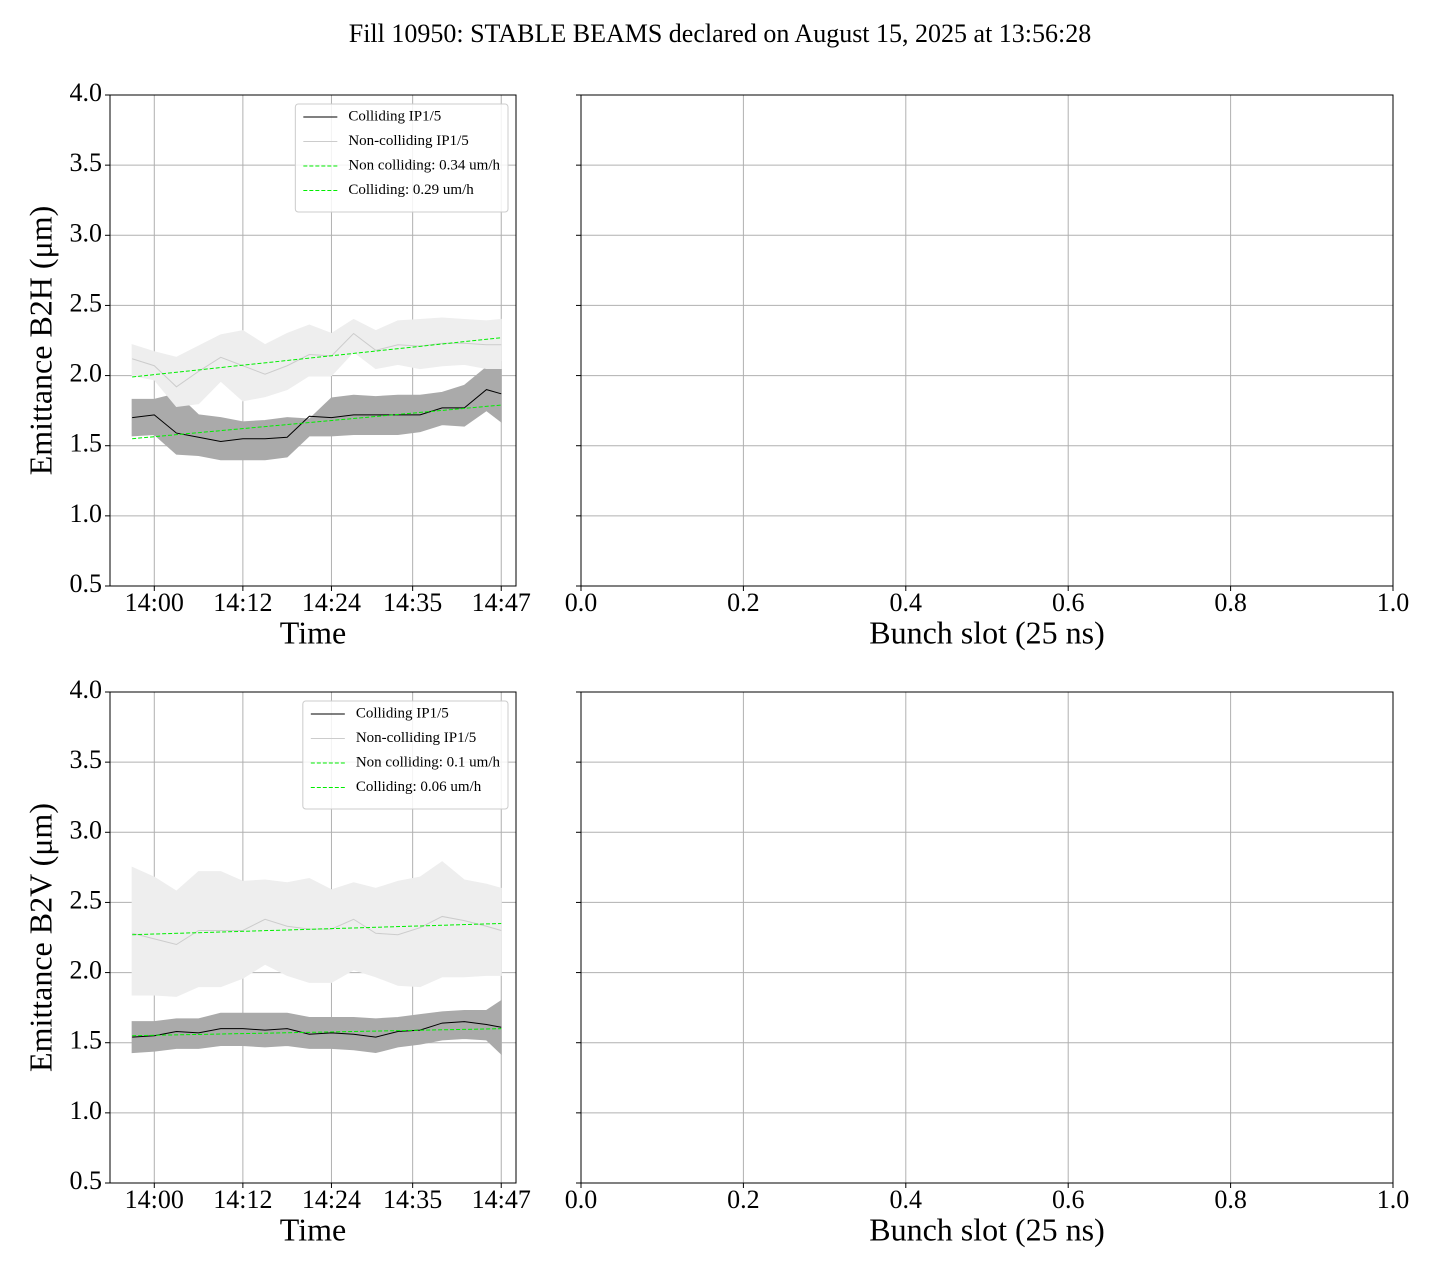 The width and height of the screenshot is (1440, 1280). I want to click on legend-label: Colliding: 0.06 um/h, so click(419, 787).